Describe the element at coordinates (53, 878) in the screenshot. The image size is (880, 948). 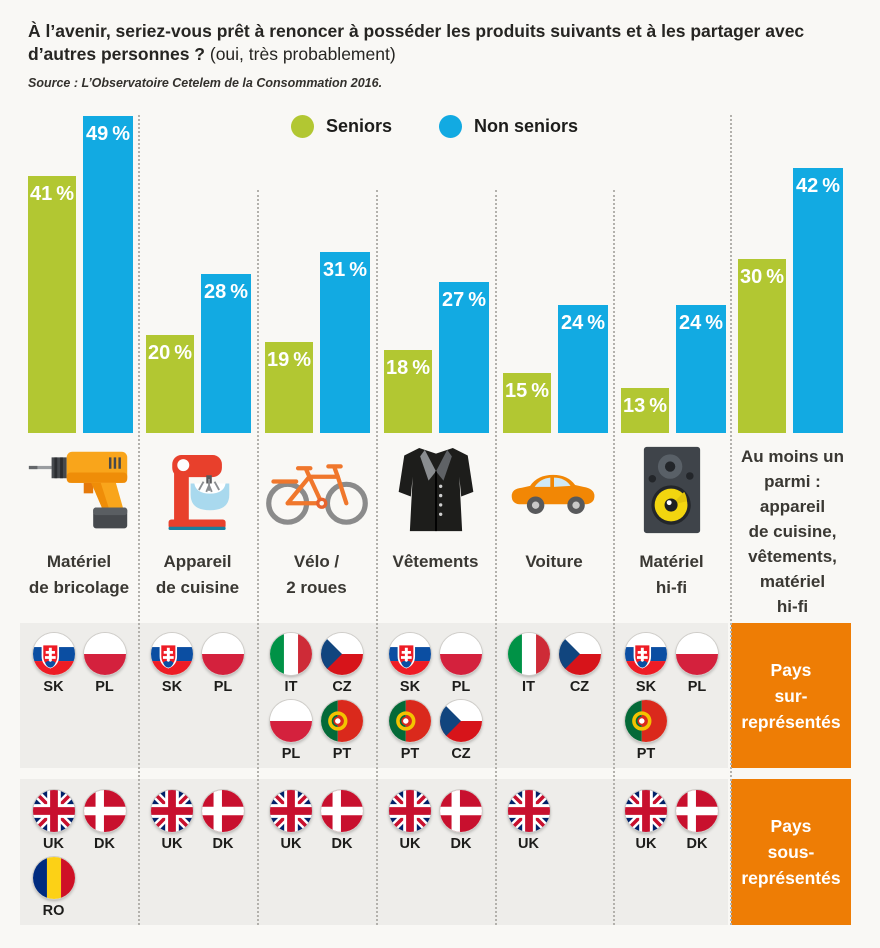
I see `flag-ro-icon` at that location.